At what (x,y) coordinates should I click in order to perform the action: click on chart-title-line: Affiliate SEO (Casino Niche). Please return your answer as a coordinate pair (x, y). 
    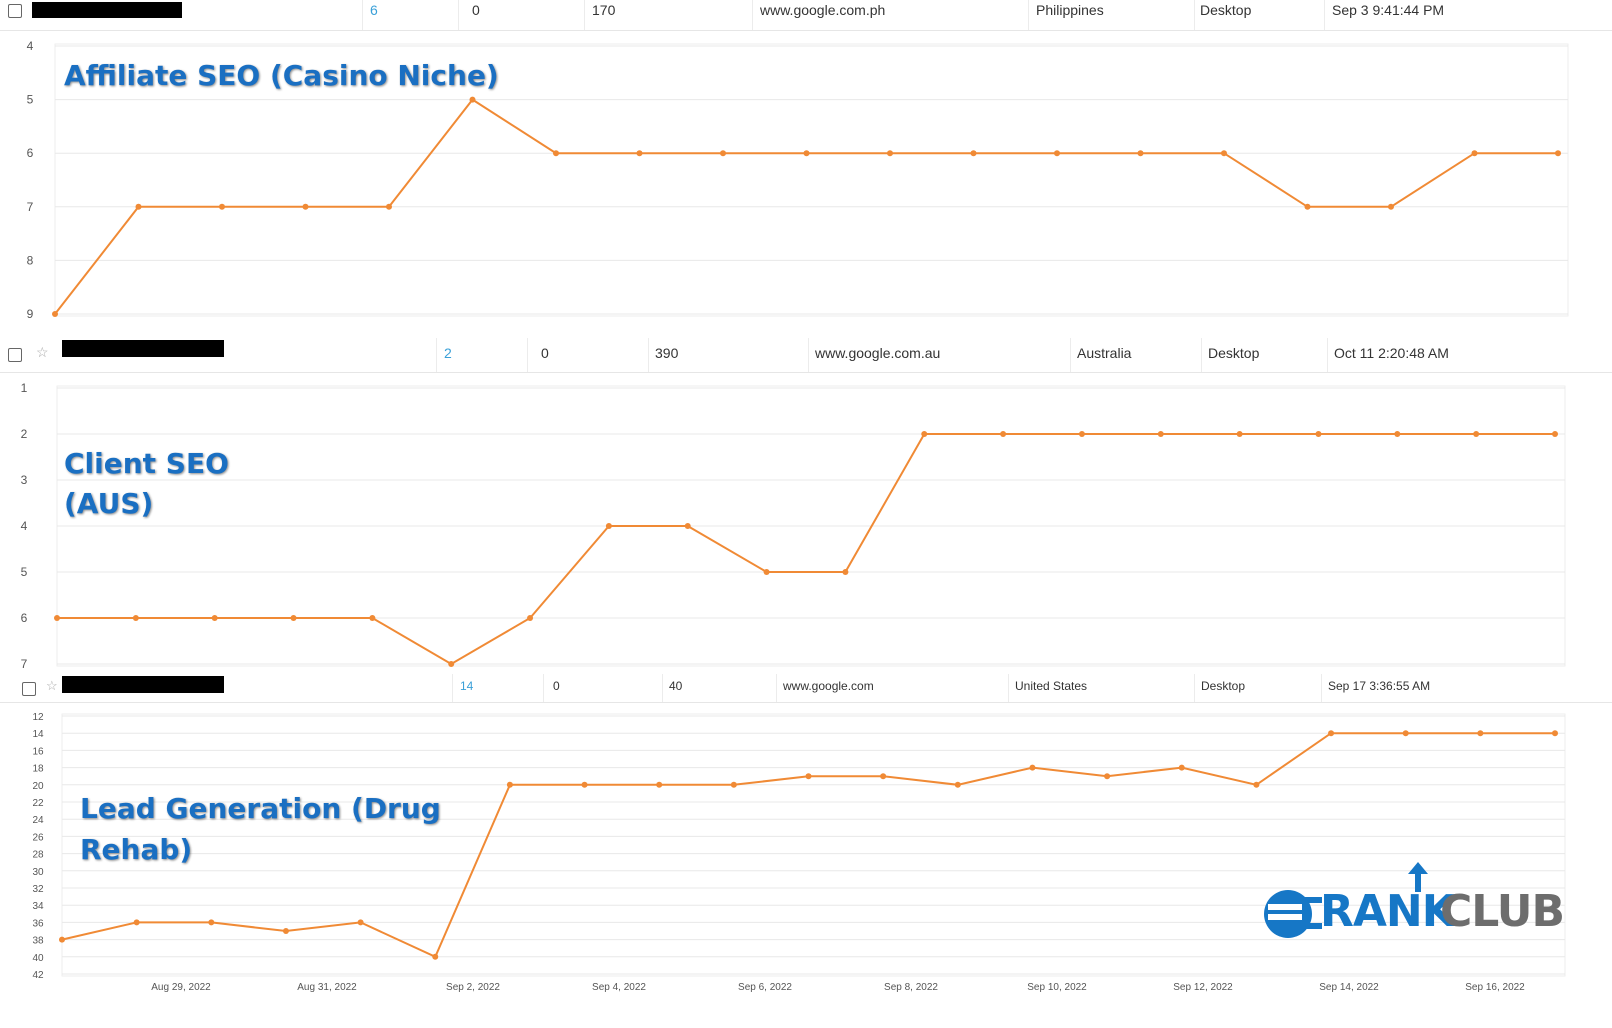
    Looking at the image, I should click on (281, 75).